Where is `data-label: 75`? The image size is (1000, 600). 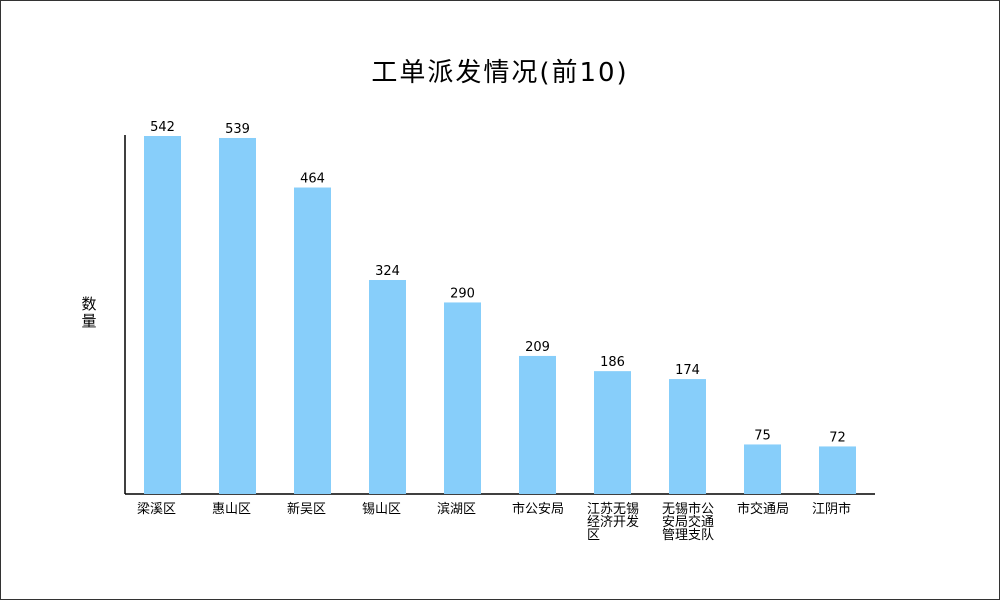
data-label: 75 is located at coordinates (762, 435).